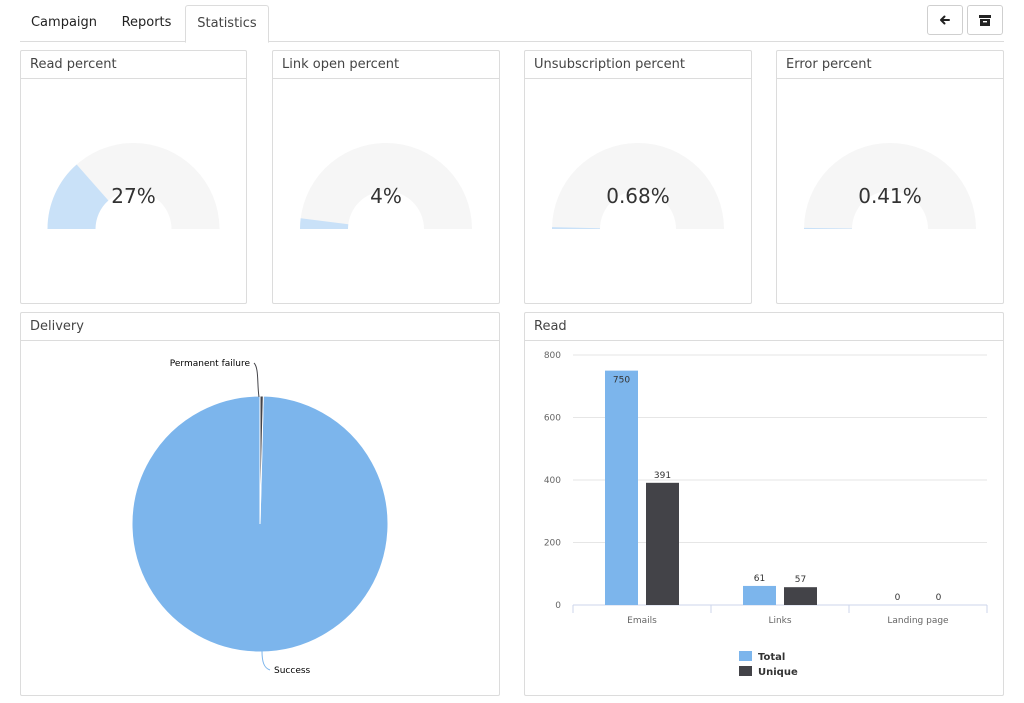 This screenshot has height=703, width=1024. What do you see at coordinates (662, 543) in the screenshot?
I see `bar-unique-emails` at bounding box center [662, 543].